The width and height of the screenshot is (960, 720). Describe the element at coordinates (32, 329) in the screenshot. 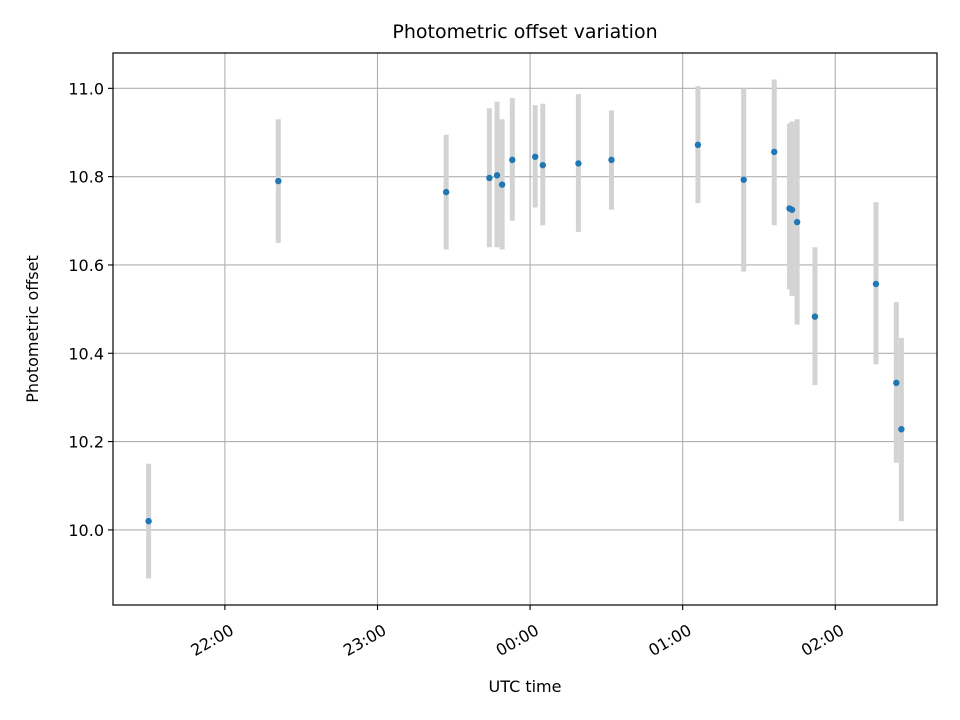

I see `y-axis-title: Photometric offset` at that location.